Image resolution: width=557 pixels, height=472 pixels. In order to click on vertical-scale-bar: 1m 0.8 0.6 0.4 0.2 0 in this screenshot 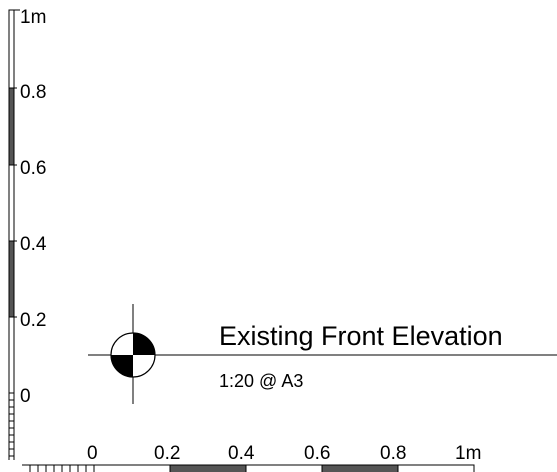, I will do `click(27, 233)`.